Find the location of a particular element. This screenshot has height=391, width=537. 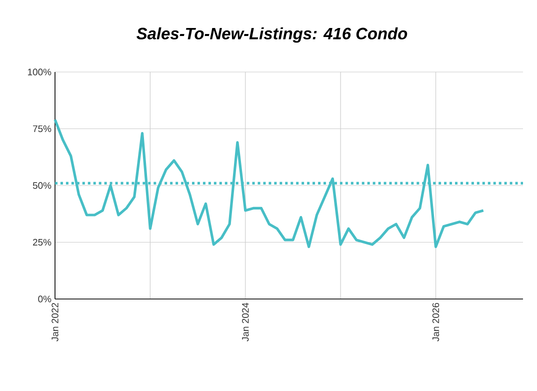

x-tick-label: Jan 2024 is located at coordinates (245, 322).